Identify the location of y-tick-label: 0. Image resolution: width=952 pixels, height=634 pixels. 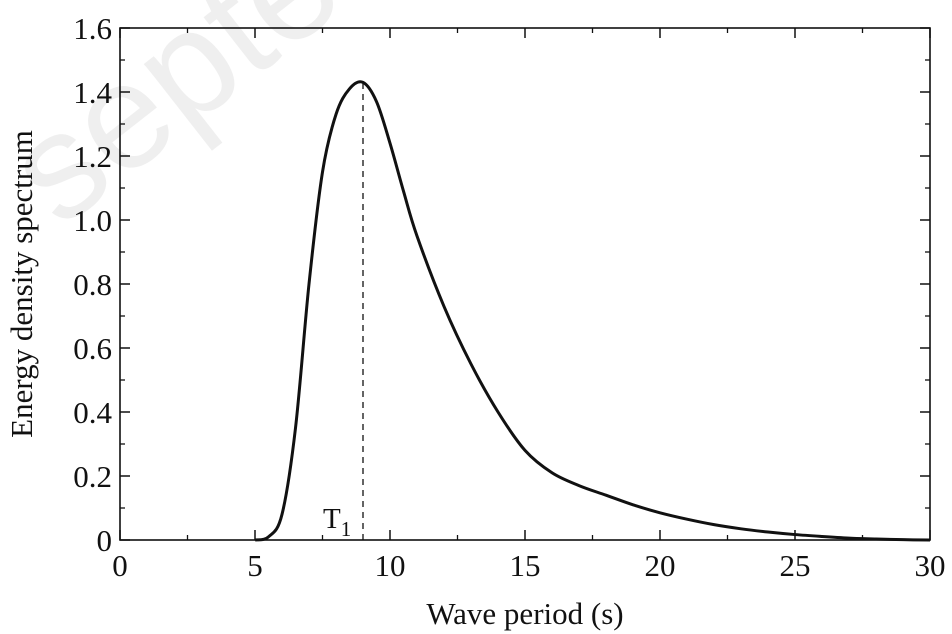
(105, 540).